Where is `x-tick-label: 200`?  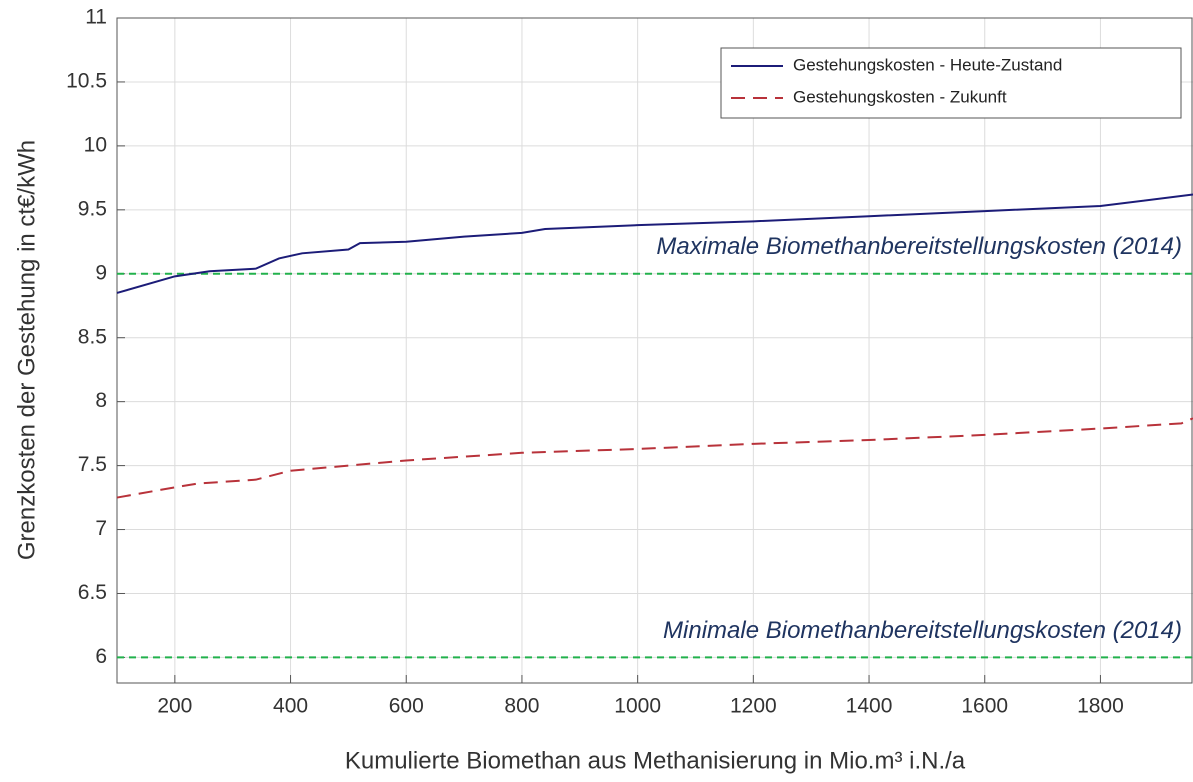
x-tick-label: 200 is located at coordinates (174, 706).